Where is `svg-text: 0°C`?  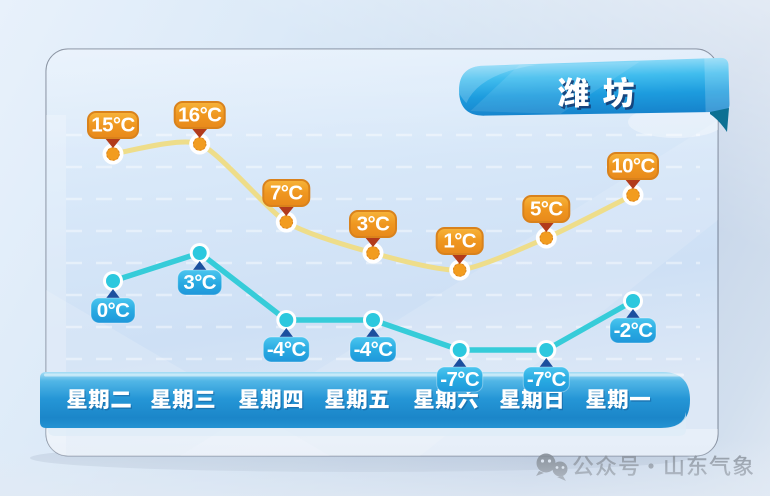 svg-text: 0°C is located at coordinates (113, 310).